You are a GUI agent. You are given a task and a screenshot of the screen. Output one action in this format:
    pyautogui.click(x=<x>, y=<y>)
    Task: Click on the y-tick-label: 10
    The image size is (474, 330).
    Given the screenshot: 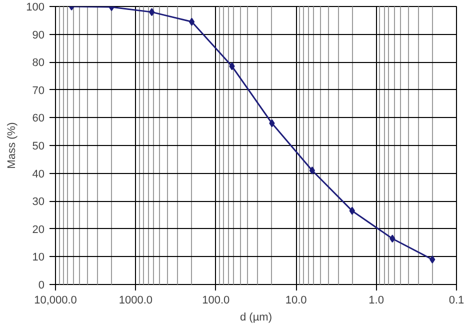 What is the action you would take?
    pyautogui.click(x=38, y=258)
    